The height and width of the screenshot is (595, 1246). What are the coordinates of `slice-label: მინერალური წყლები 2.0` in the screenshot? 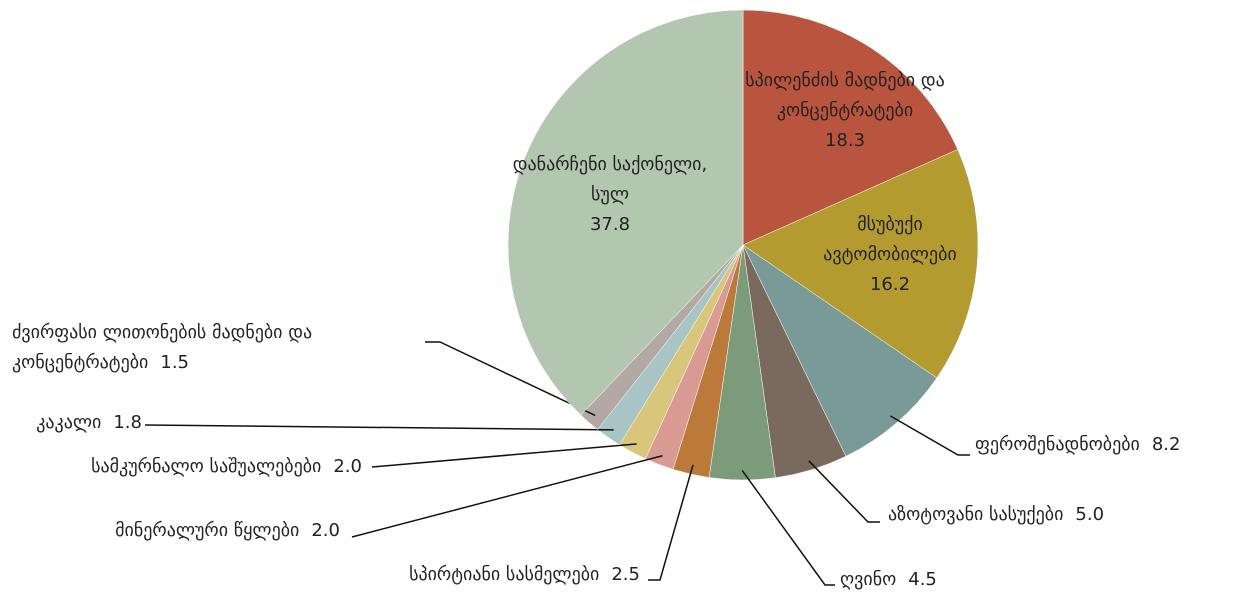 It's located at (227, 531).